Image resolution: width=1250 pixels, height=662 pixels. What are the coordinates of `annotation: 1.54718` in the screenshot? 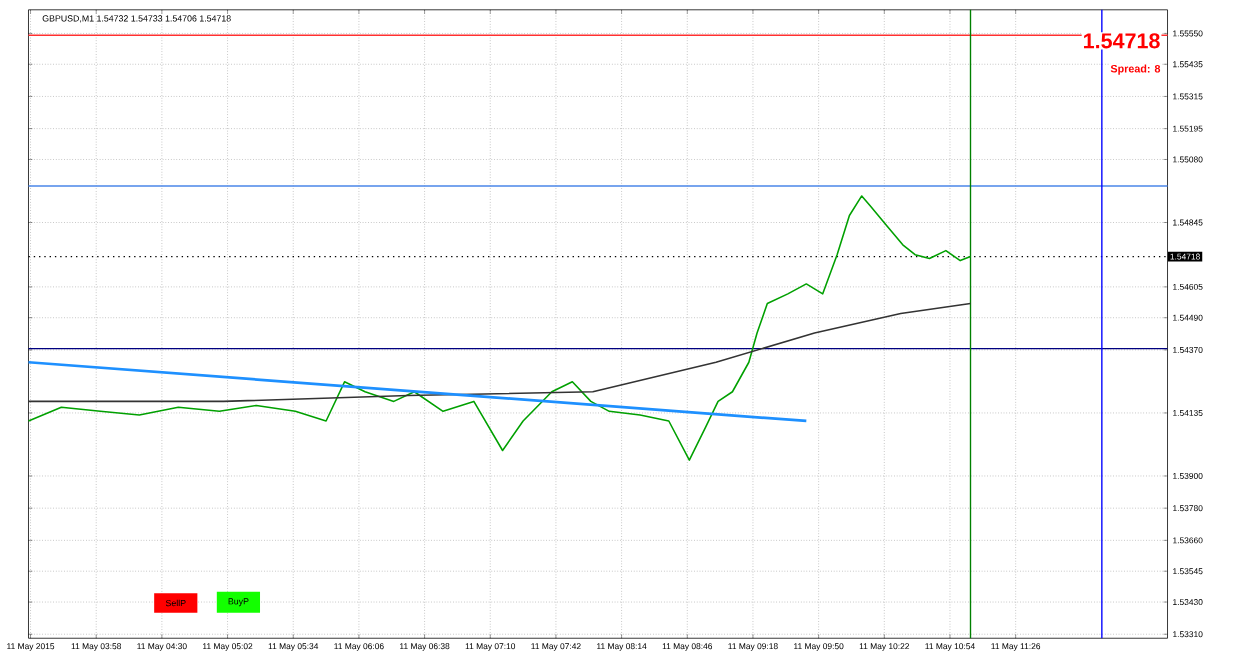 It's located at (1122, 41).